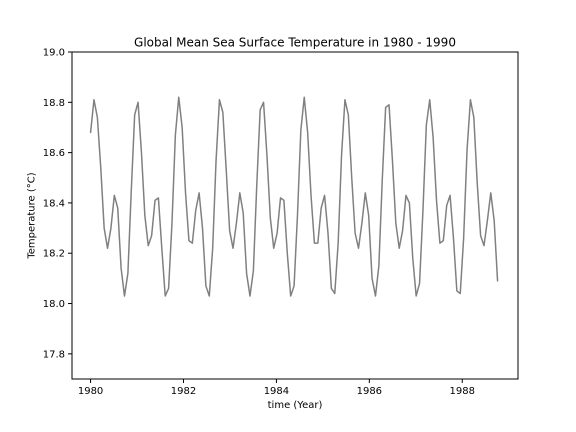 This screenshot has height=432, width=576. What do you see at coordinates (90, 391) in the screenshot?
I see `x-tick-label: 1980` at bounding box center [90, 391].